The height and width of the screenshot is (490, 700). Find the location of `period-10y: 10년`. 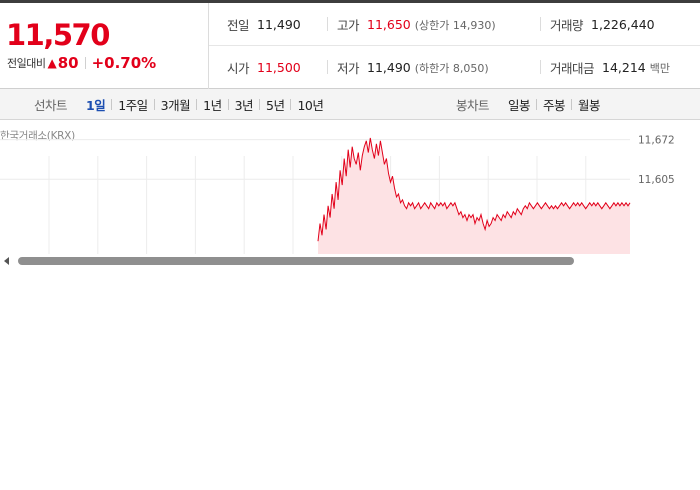

period-10y: 10년 is located at coordinates (310, 105).